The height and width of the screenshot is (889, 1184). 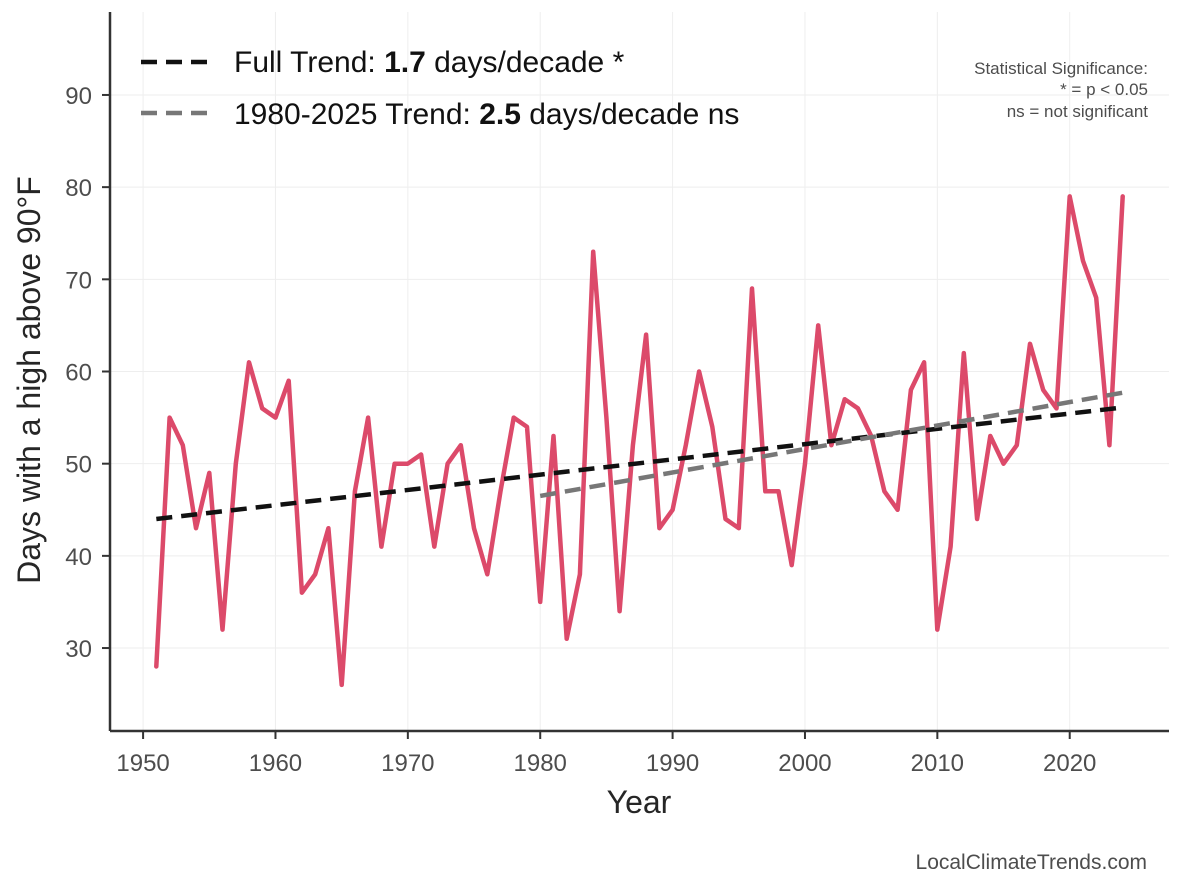 I want to click on y-tick-label-80: 80, so click(x=78, y=188).